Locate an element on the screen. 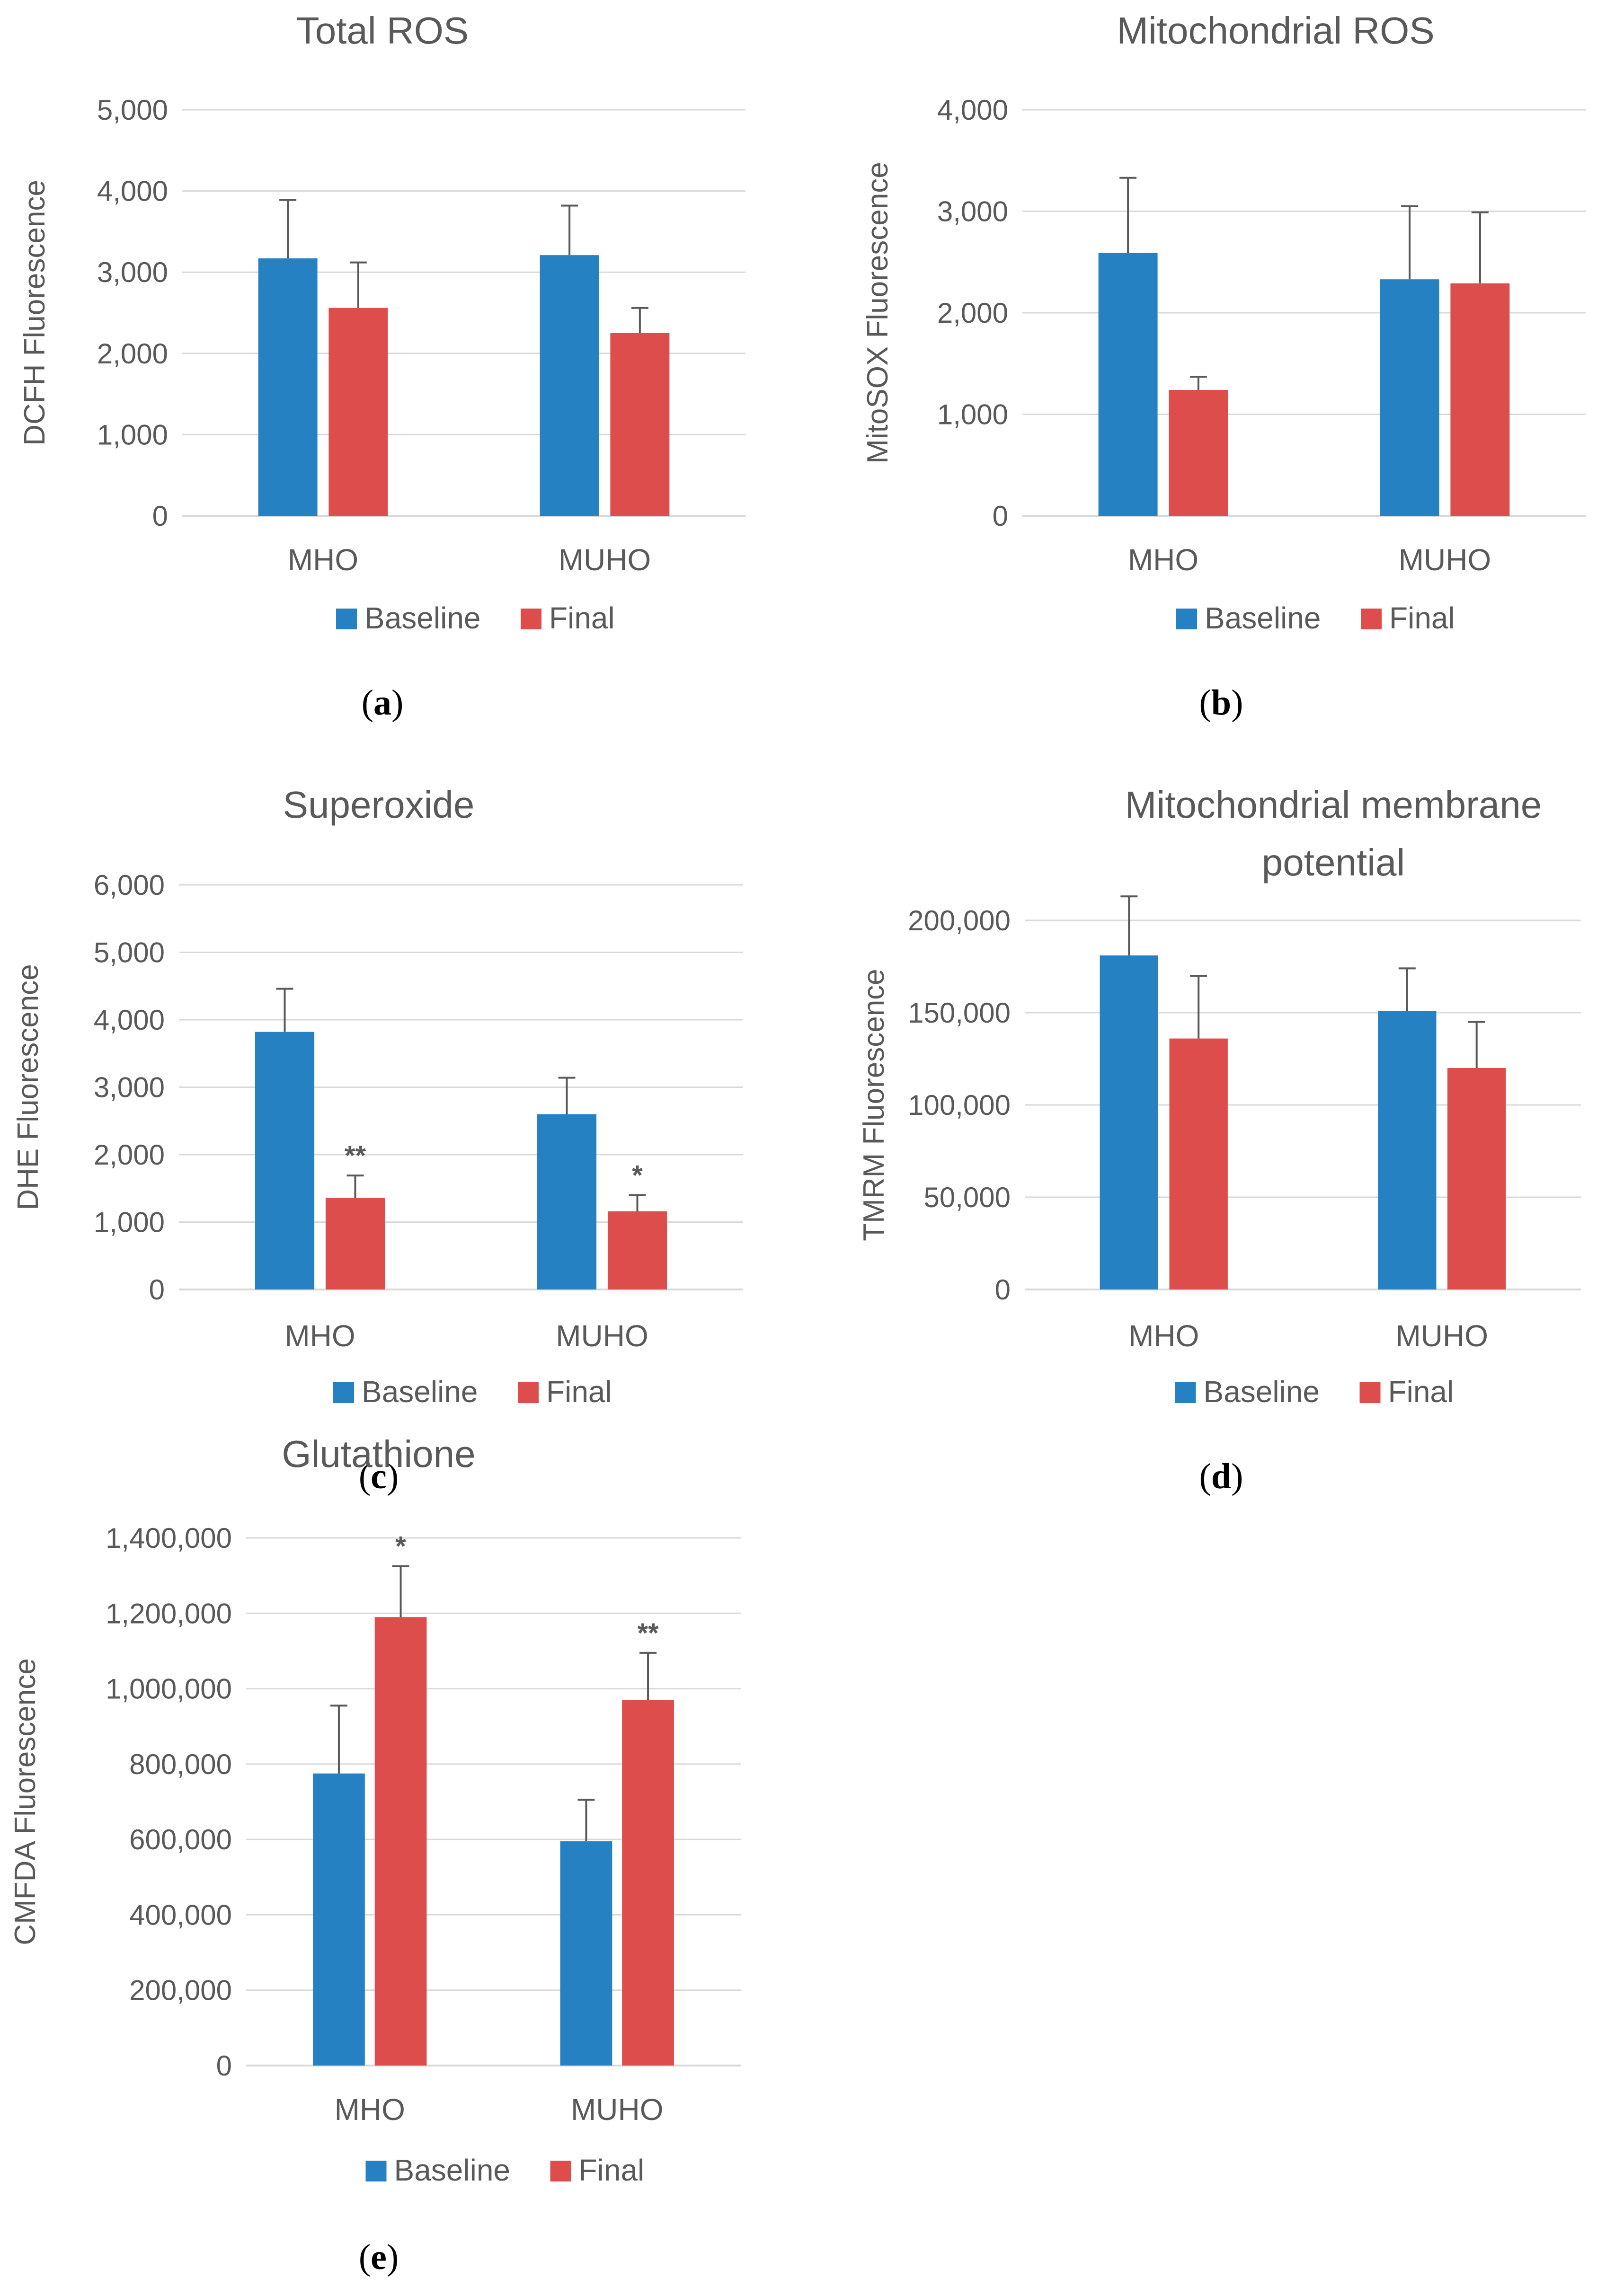  y-axis-label: DCFH Fluorescence is located at coordinates (34, 313).